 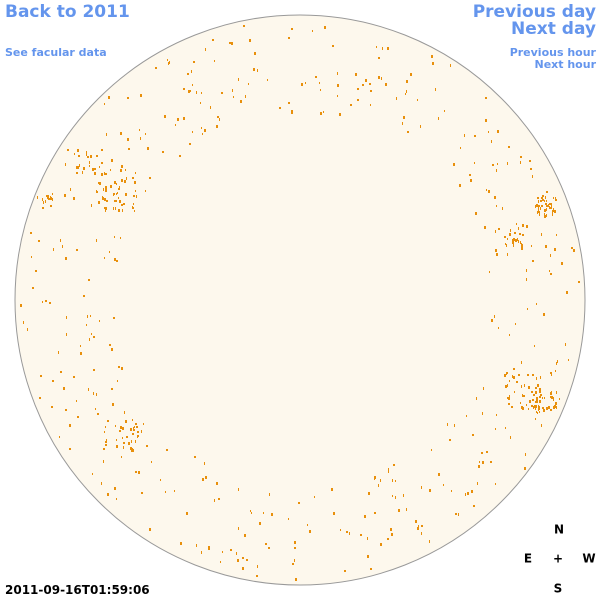 What do you see at coordinates (534, 12) in the screenshot?
I see `previous-day-link: Previous day` at bounding box center [534, 12].